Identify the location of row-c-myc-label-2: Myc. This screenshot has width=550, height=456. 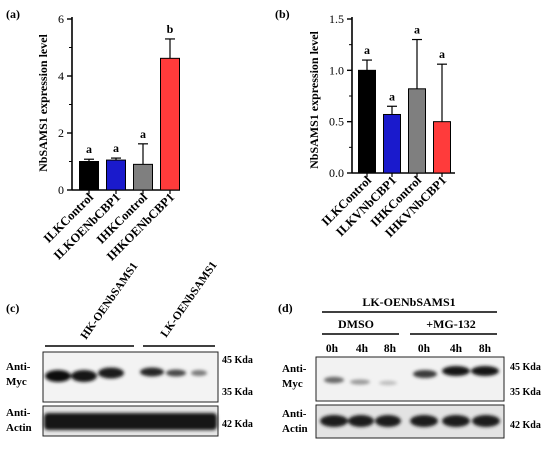
(16, 382).